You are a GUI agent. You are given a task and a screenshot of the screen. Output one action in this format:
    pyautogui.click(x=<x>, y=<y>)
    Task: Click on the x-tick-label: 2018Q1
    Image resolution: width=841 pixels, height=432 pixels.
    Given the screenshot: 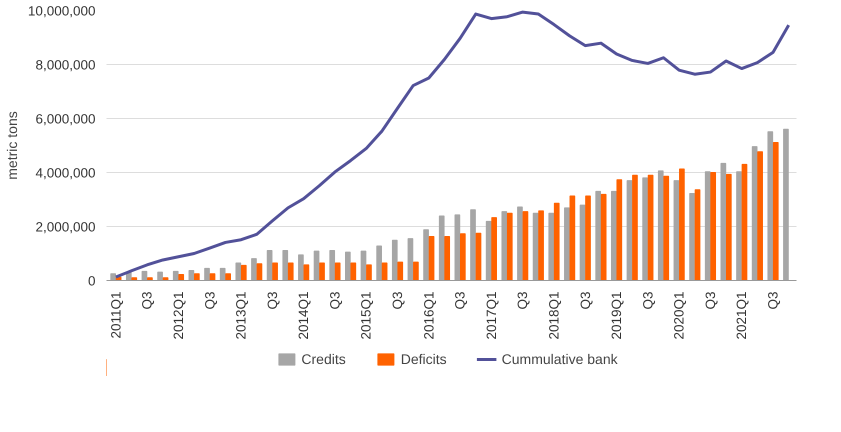 What is the action you would take?
    pyautogui.click(x=554, y=315)
    